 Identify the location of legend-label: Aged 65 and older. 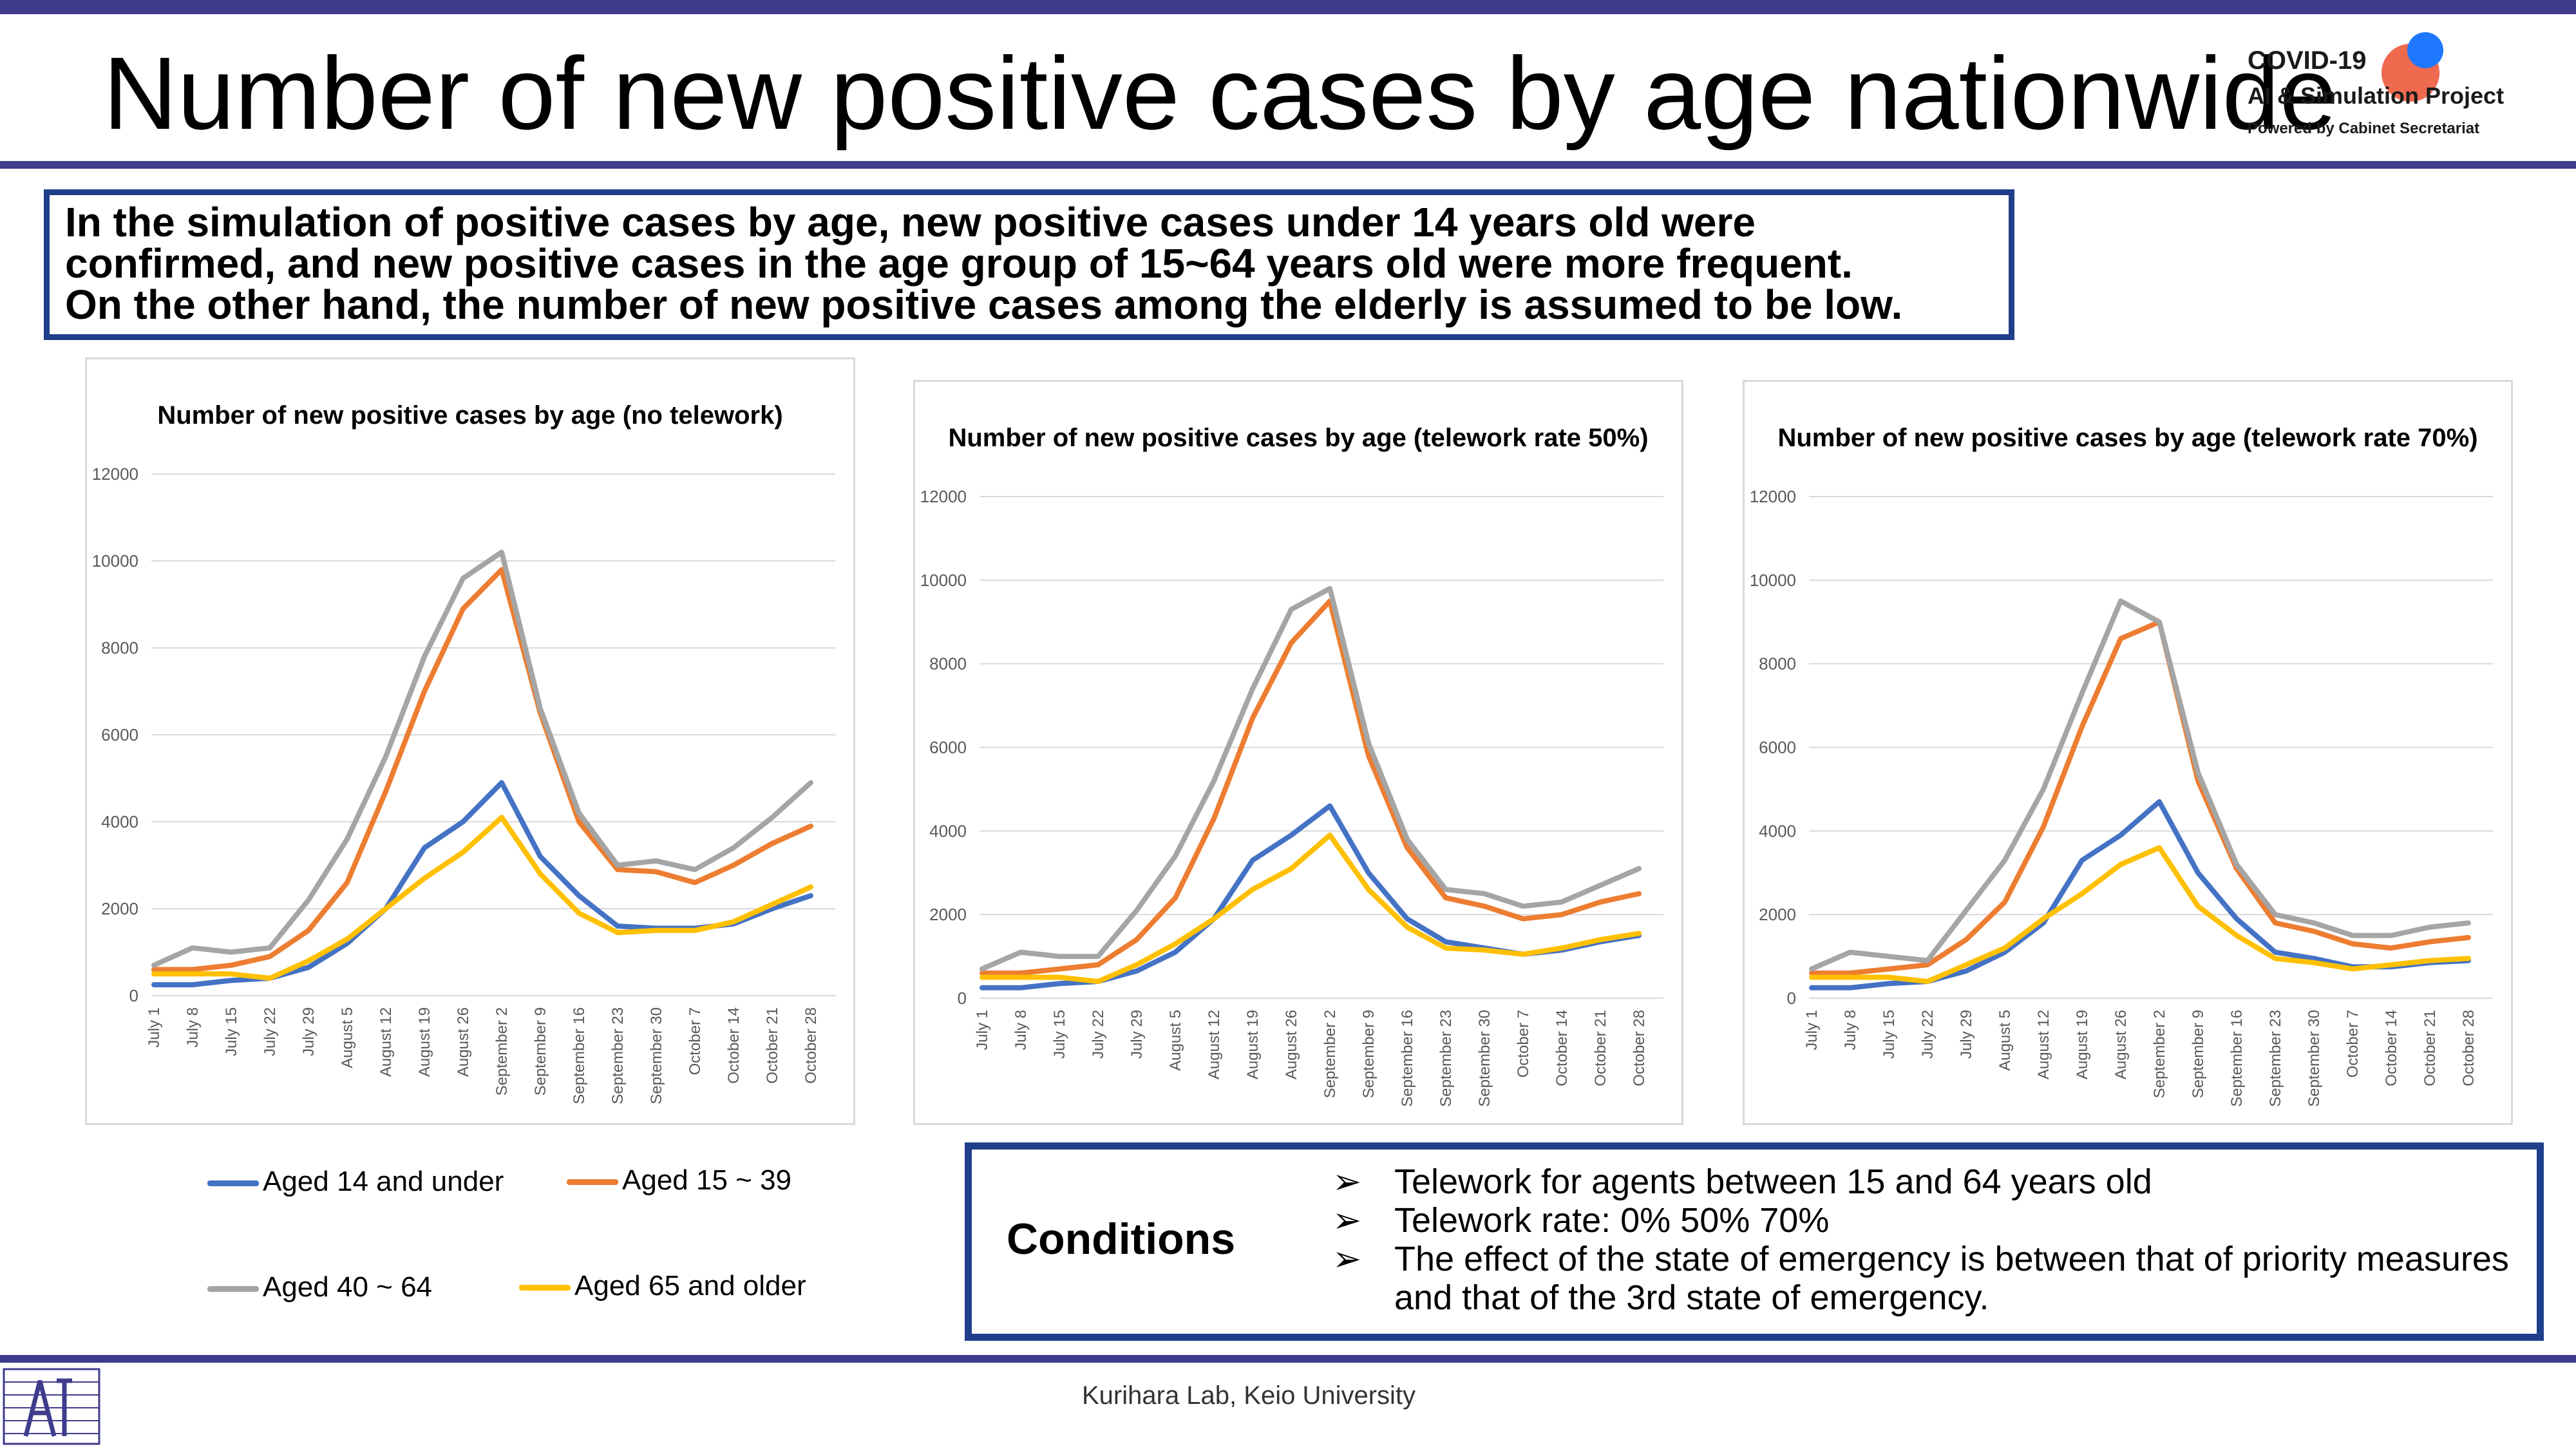
(690, 1286).